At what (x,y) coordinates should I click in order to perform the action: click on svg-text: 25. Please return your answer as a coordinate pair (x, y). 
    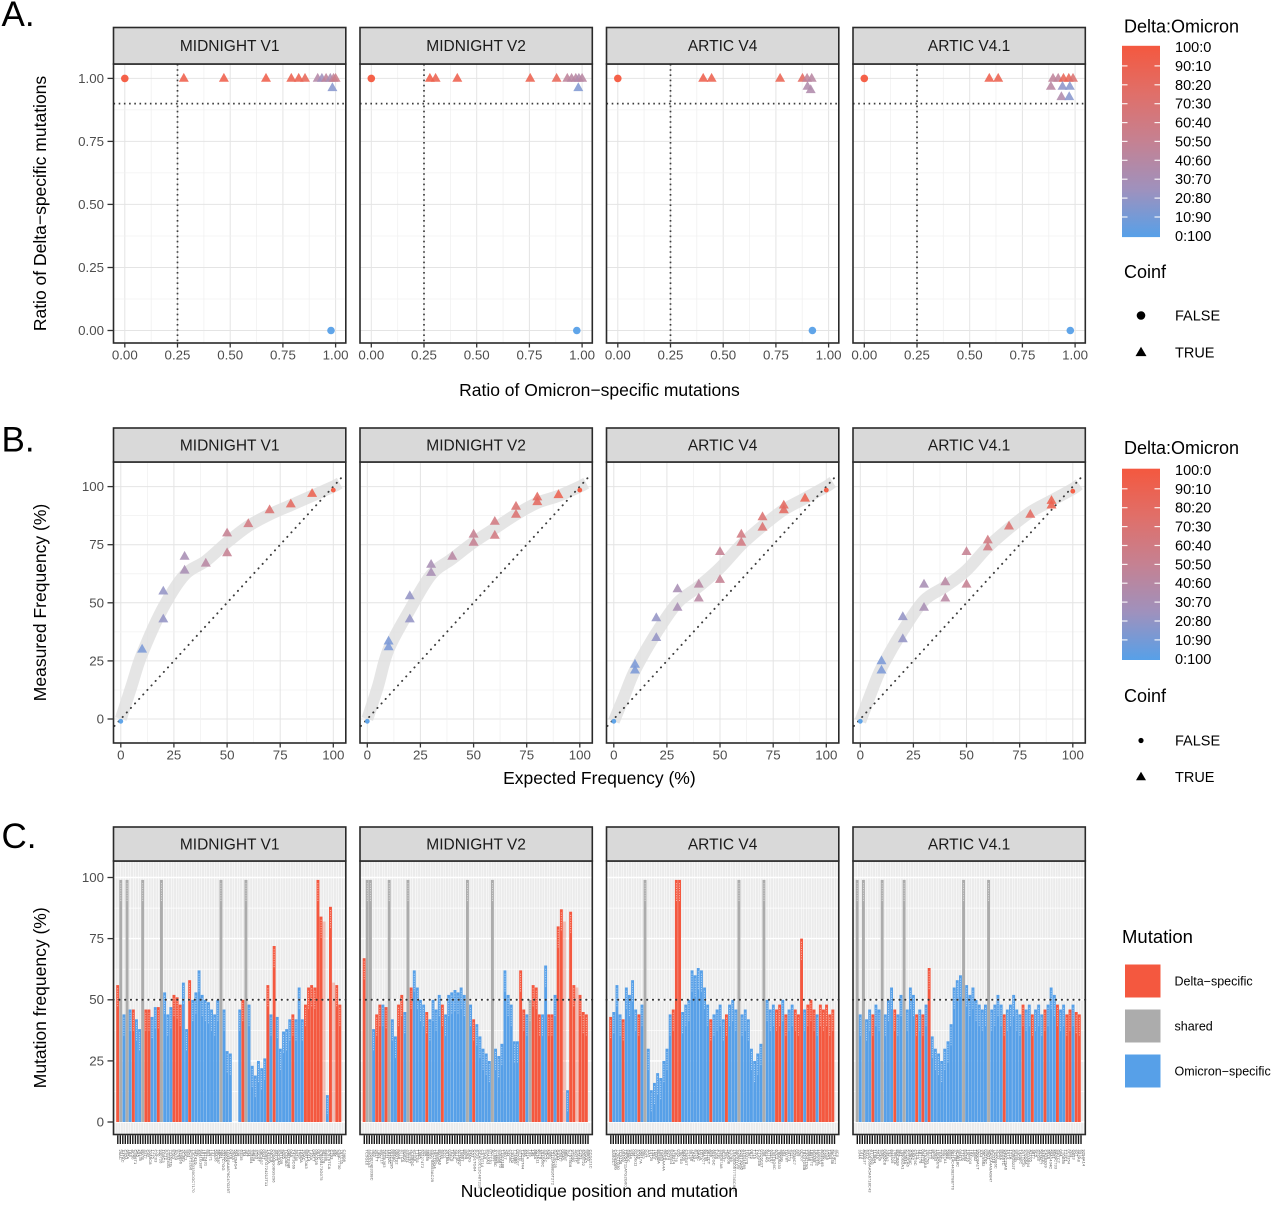
    Looking at the image, I should click on (913, 755).